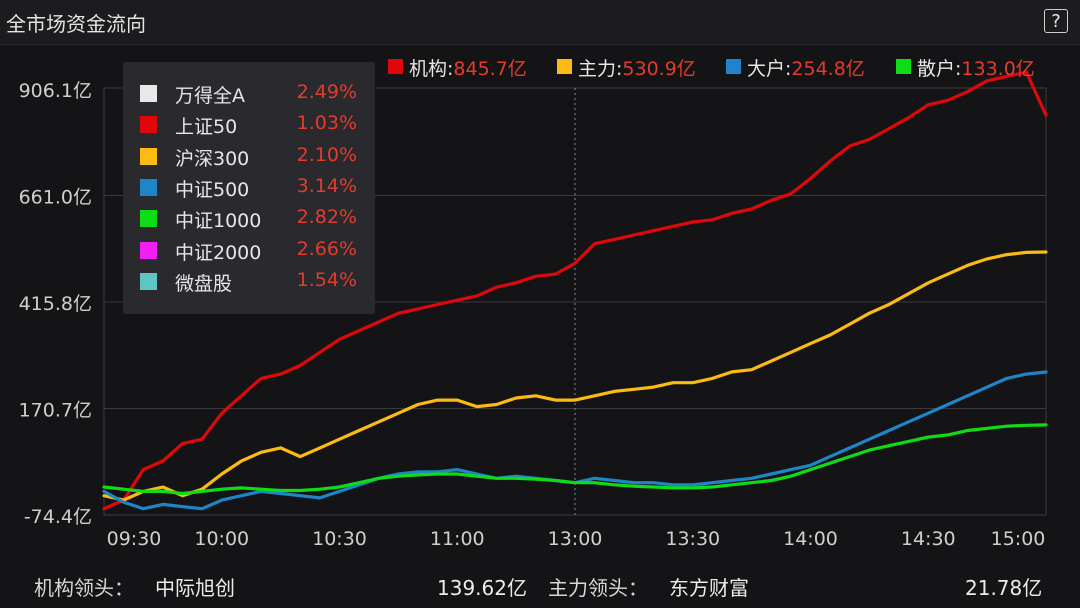 The height and width of the screenshot is (608, 1080). I want to click on index-row: 沪深300 2.10%, so click(249, 157).